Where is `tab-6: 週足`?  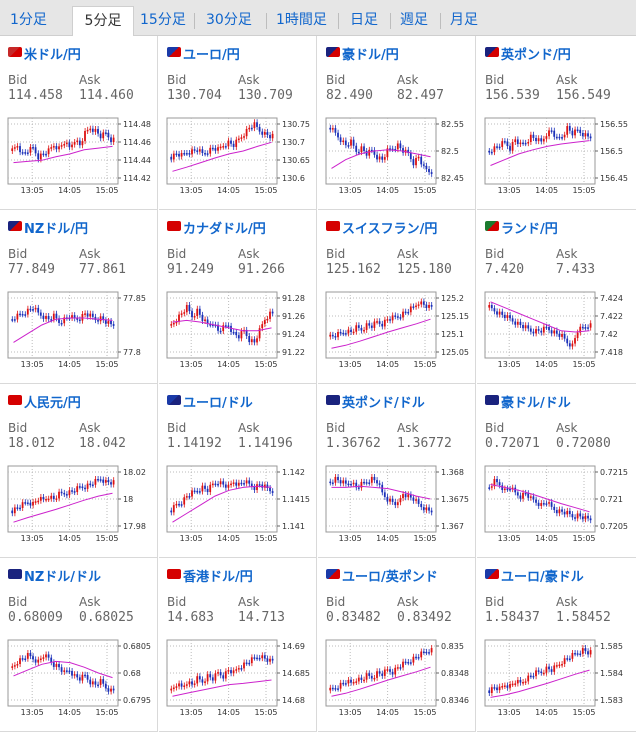
tab-6: 週足 is located at coordinates (414, 20).